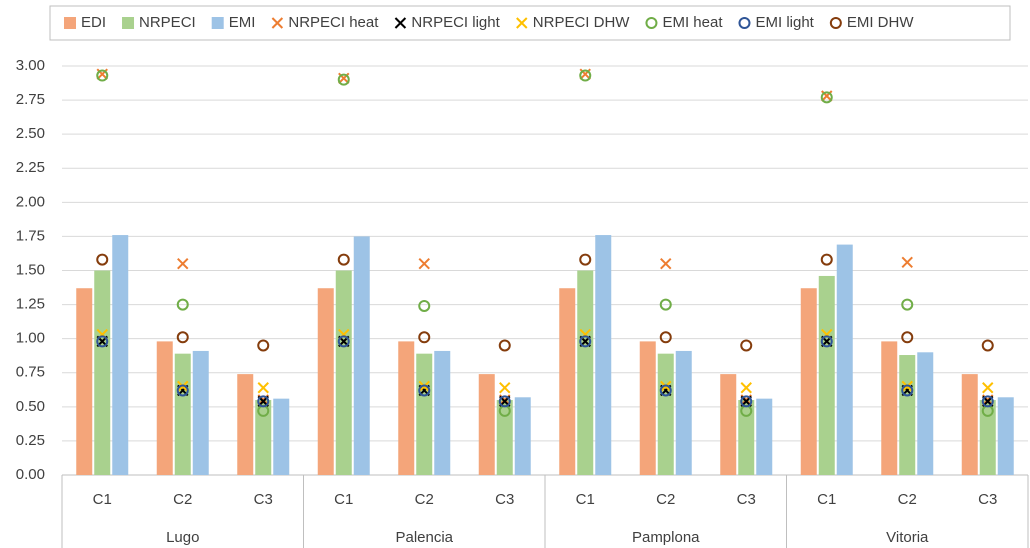 This screenshot has height=548, width=1030. I want to click on y-tick-label: 0.25, so click(30, 440).